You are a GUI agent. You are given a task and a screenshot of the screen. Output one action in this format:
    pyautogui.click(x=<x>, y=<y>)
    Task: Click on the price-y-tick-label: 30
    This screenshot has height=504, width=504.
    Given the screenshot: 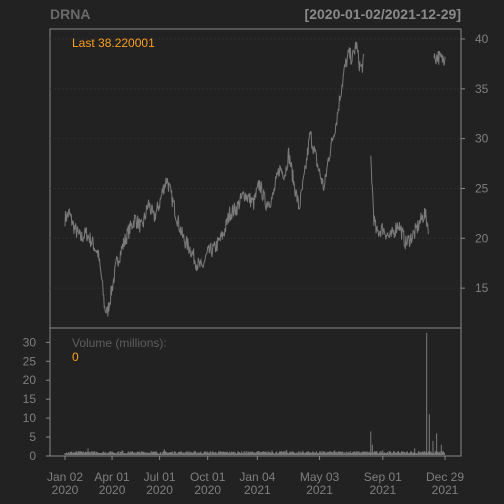 What is the action you would take?
    pyautogui.click(x=482, y=139)
    